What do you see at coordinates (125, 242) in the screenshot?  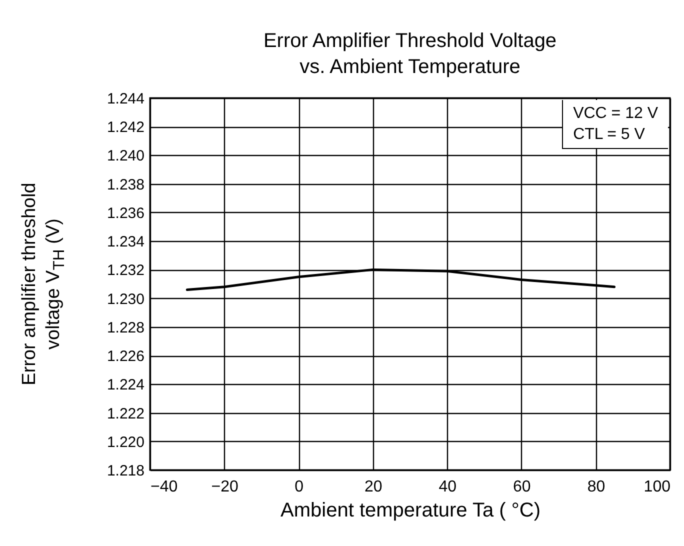 I see `y-tick-label: 1.234` at bounding box center [125, 242].